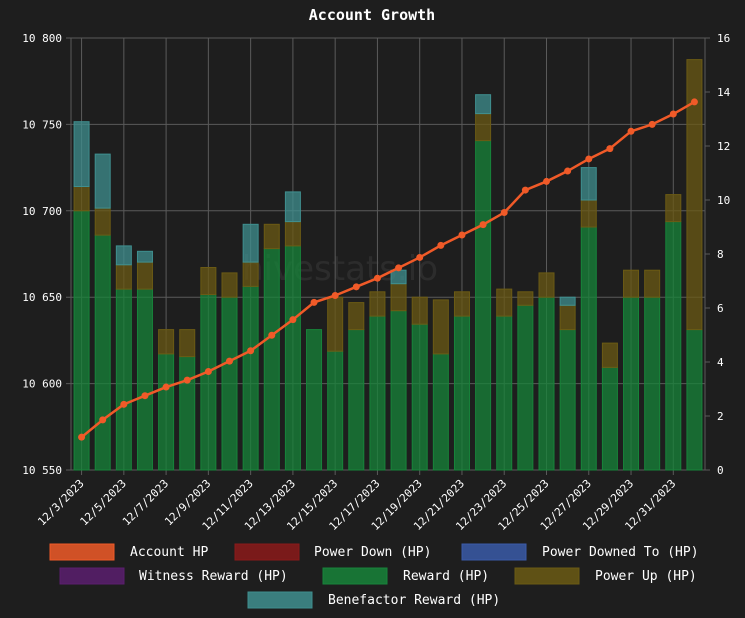  I want to click on y-left-tick-label: 10 550, so click(42, 470).